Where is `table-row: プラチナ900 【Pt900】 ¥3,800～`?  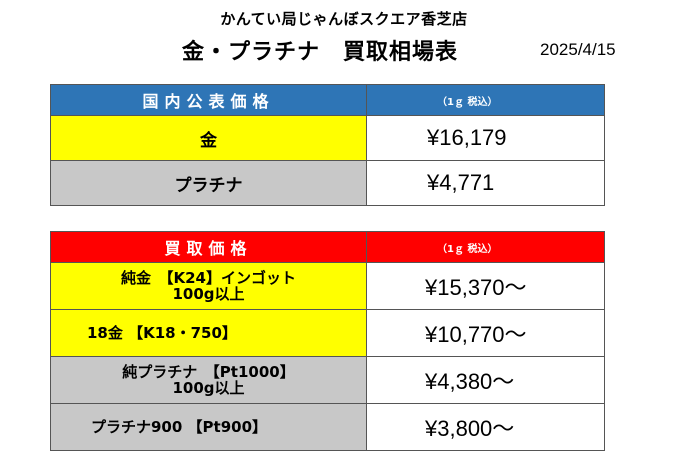 table-row: プラチナ900 【Pt900】 ¥3,800～ is located at coordinates (327, 427).